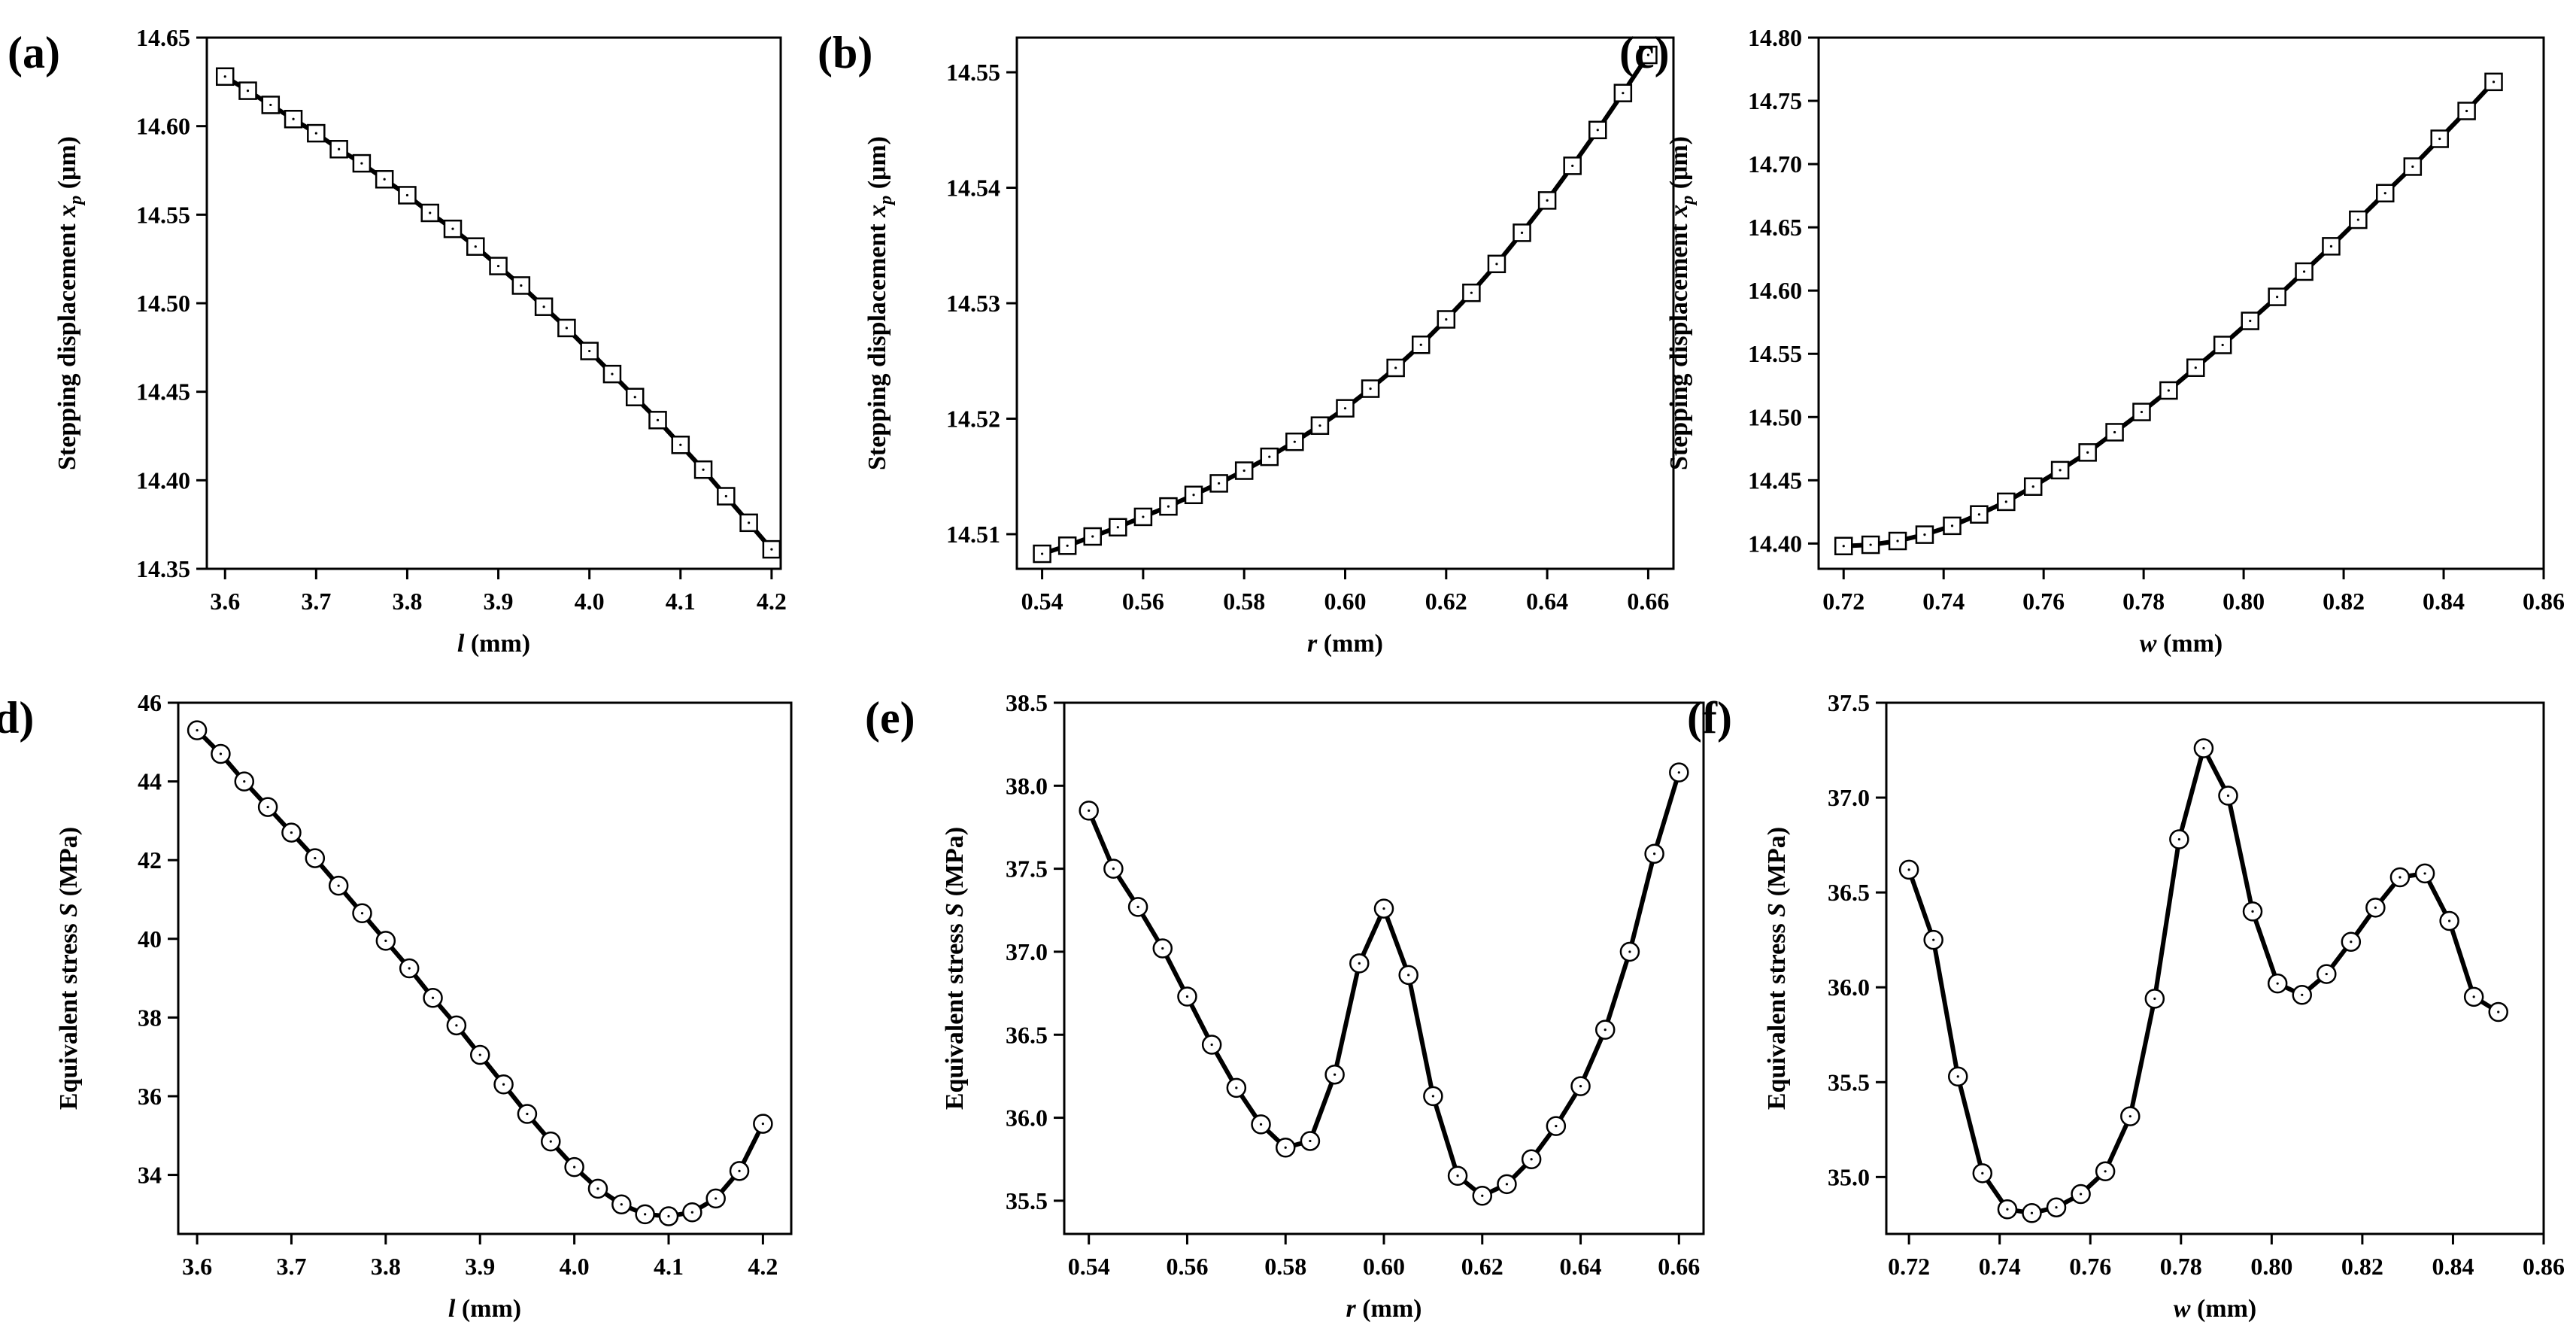  What do you see at coordinates (1775, 37) in the screenshot?
I see `y-tick-label: 14.80` at bounding box center [1775, 37].